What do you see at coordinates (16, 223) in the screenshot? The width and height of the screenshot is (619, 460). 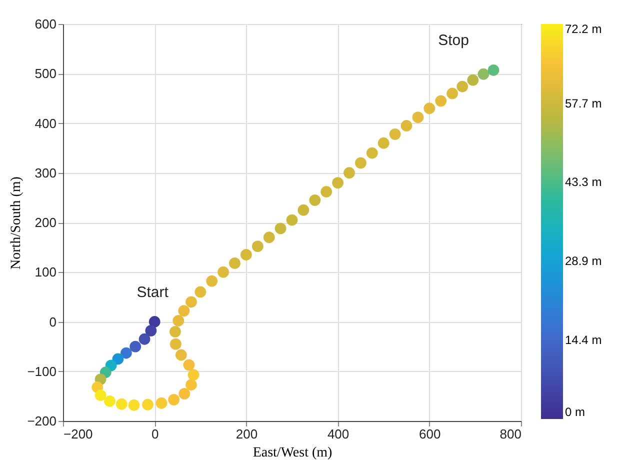 I see `y-axis-title: North/South (m)` at bounding box center [16, 223].